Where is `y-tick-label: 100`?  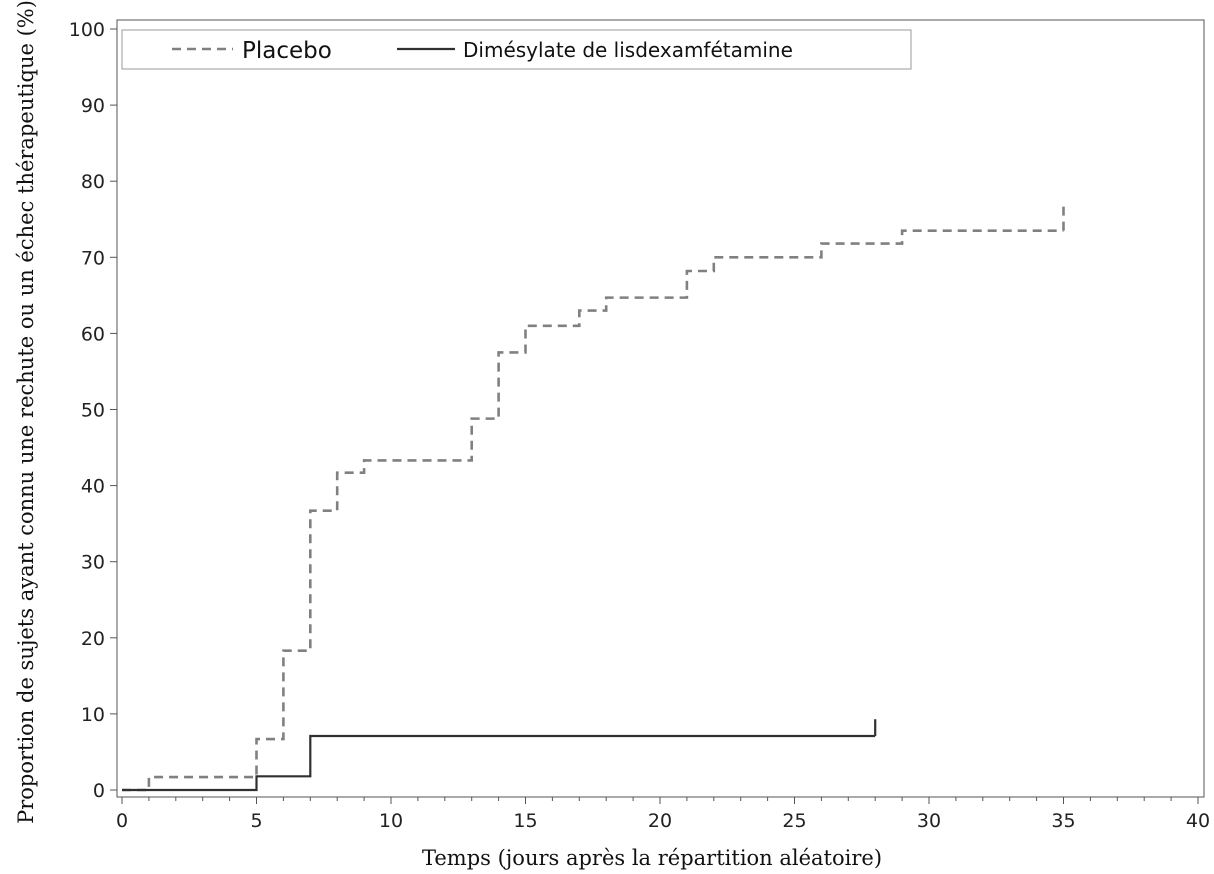 y-tick-label: 100 is located at coordinates (87, 30).